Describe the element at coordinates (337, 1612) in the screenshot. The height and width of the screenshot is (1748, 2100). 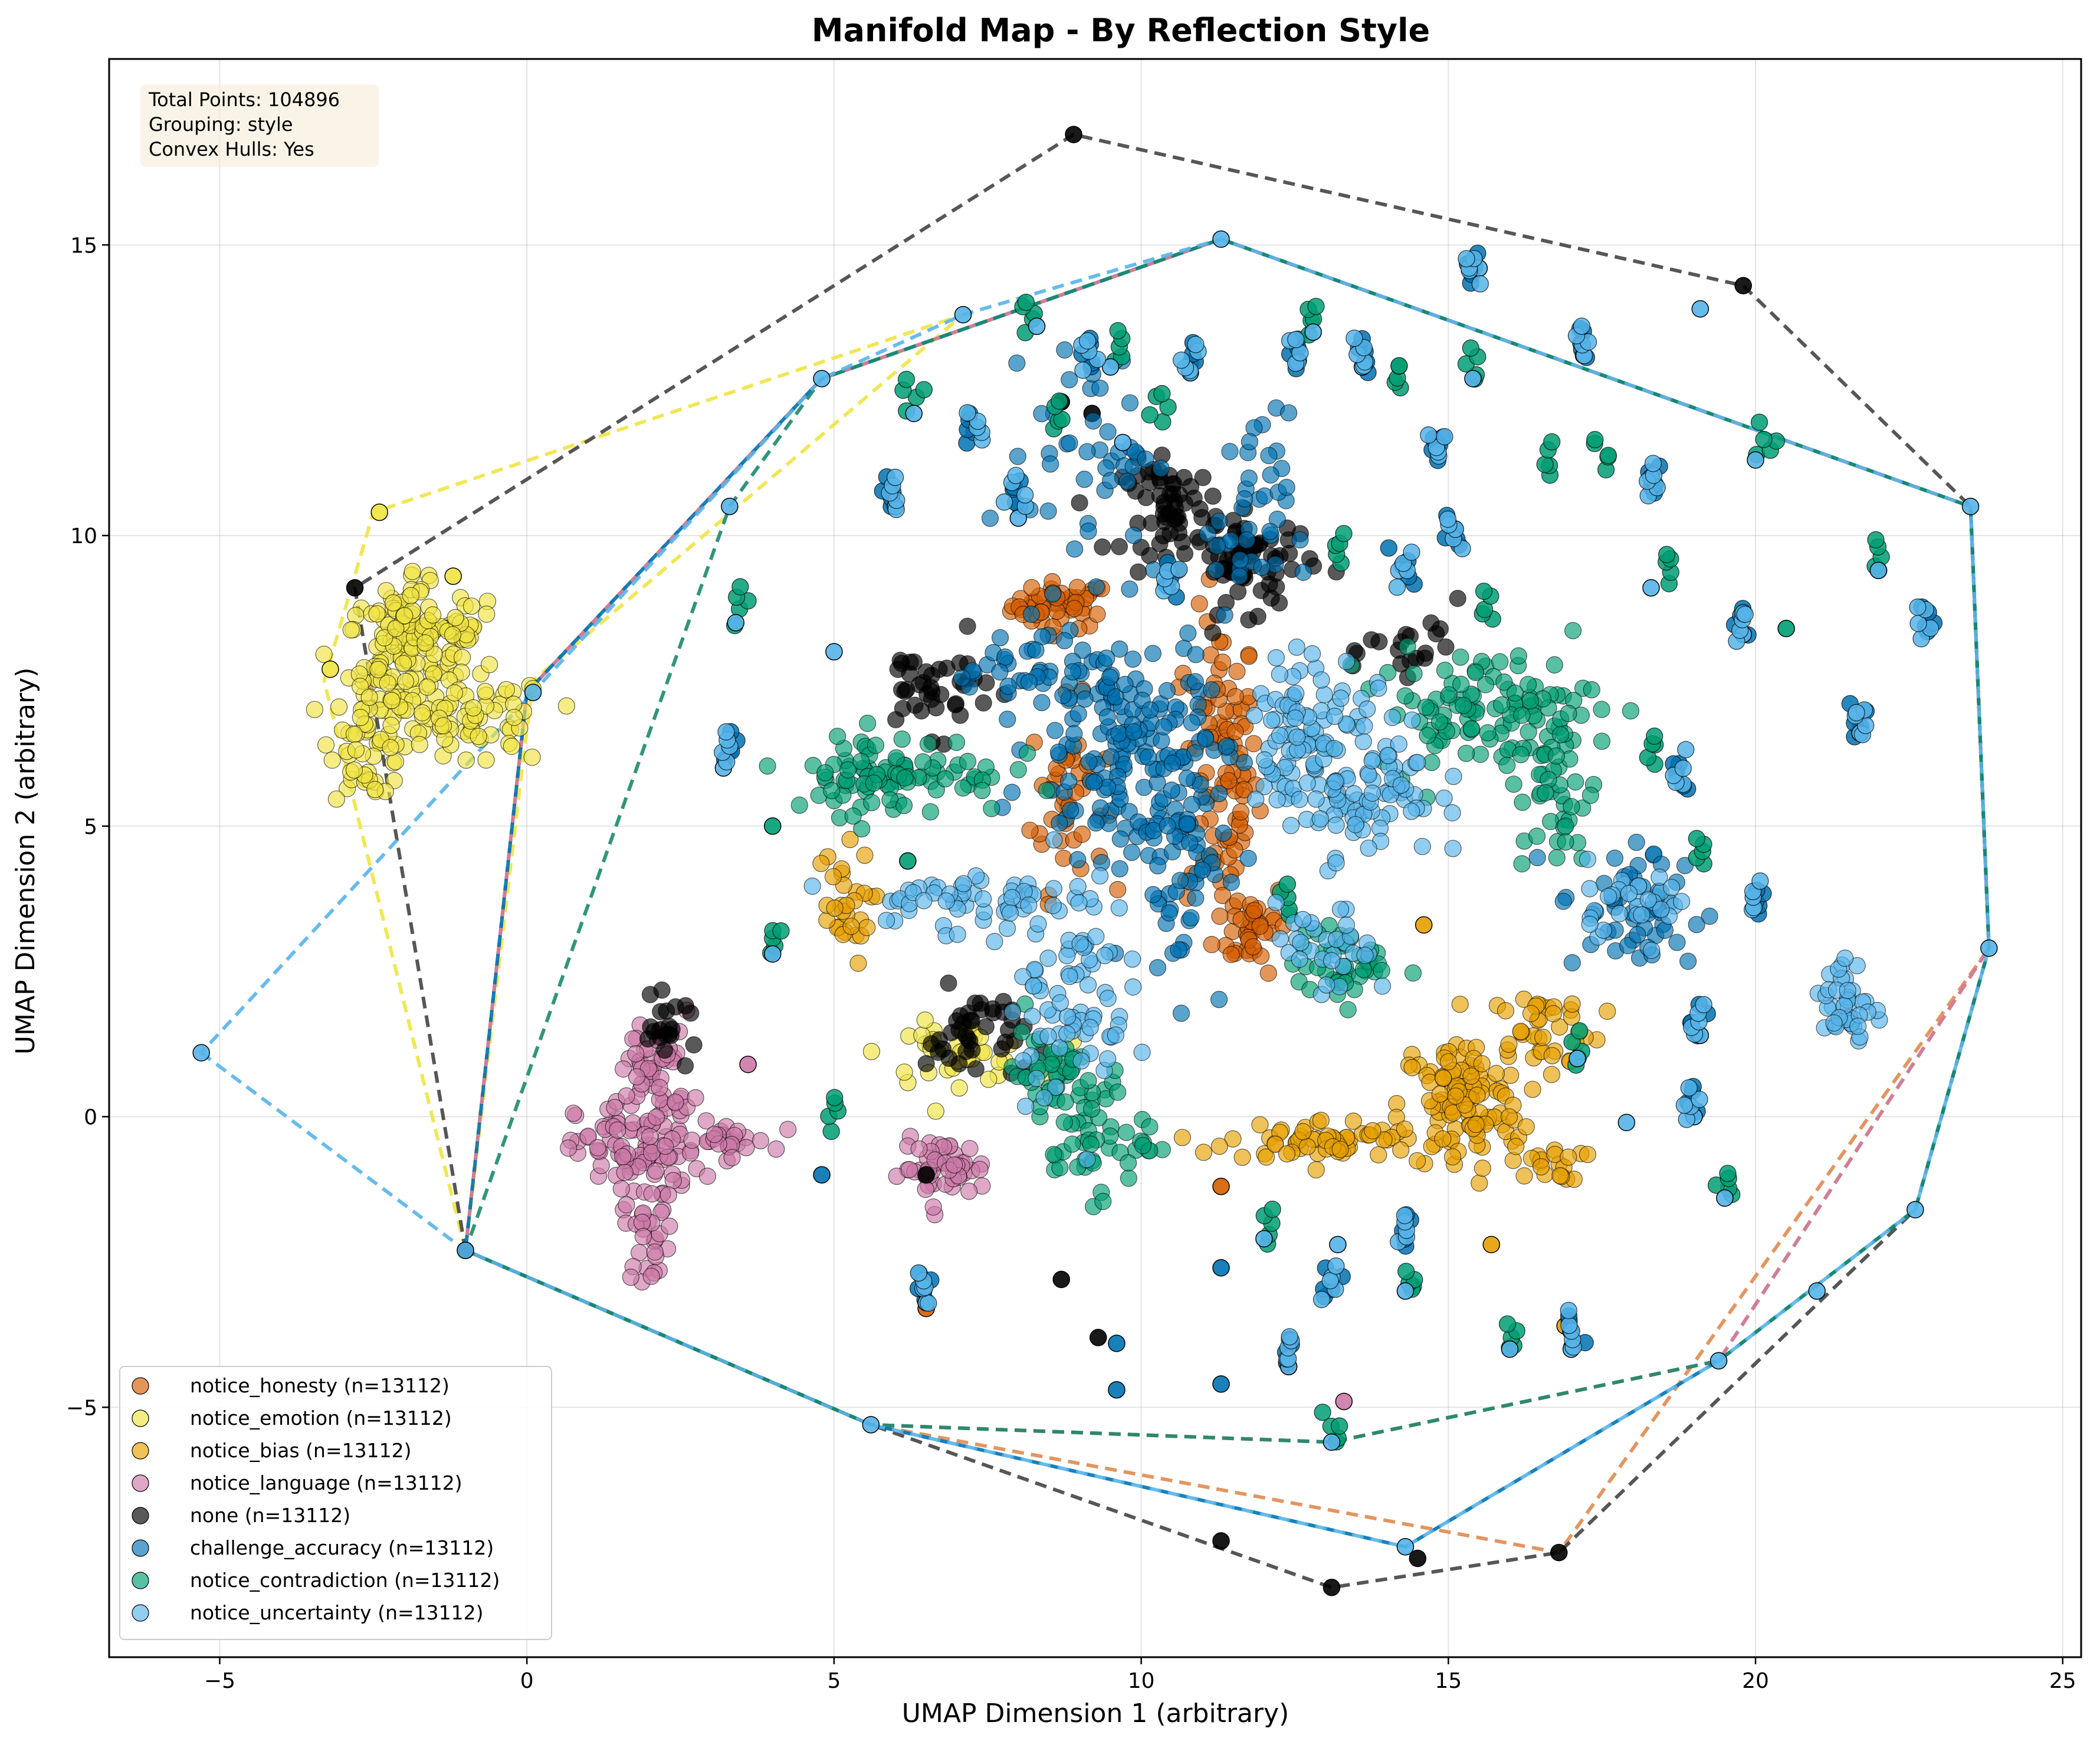
I see `legend-label: notice_uncertainty (n=13112)` at that location.